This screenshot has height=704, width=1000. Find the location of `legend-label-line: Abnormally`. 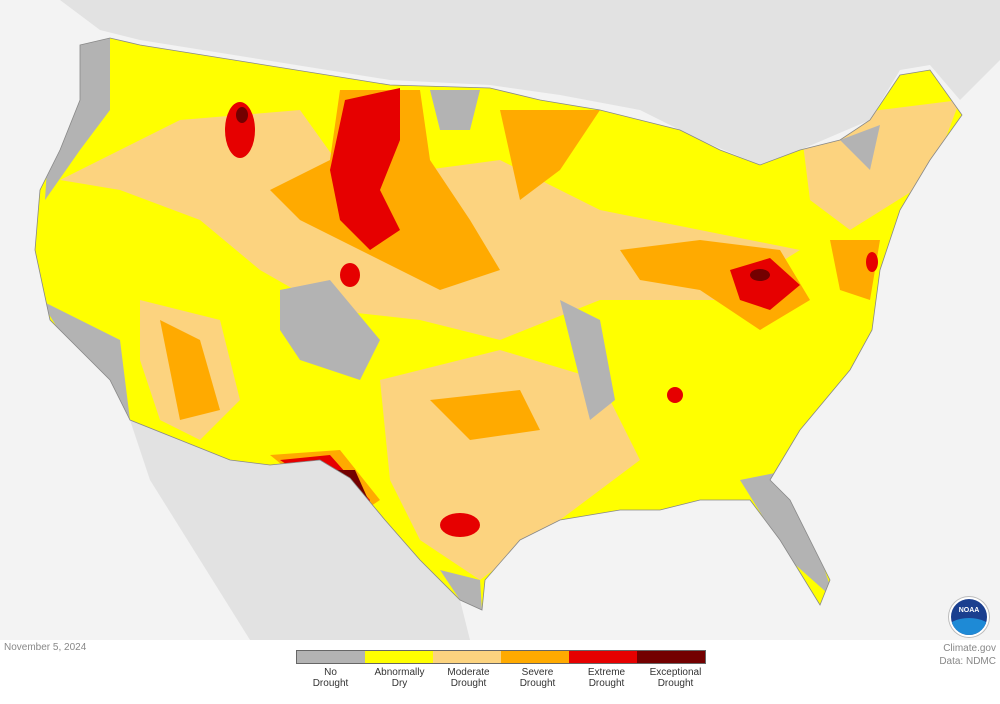

legend-label-line: Abnormally is located at coordinates (399, 672).